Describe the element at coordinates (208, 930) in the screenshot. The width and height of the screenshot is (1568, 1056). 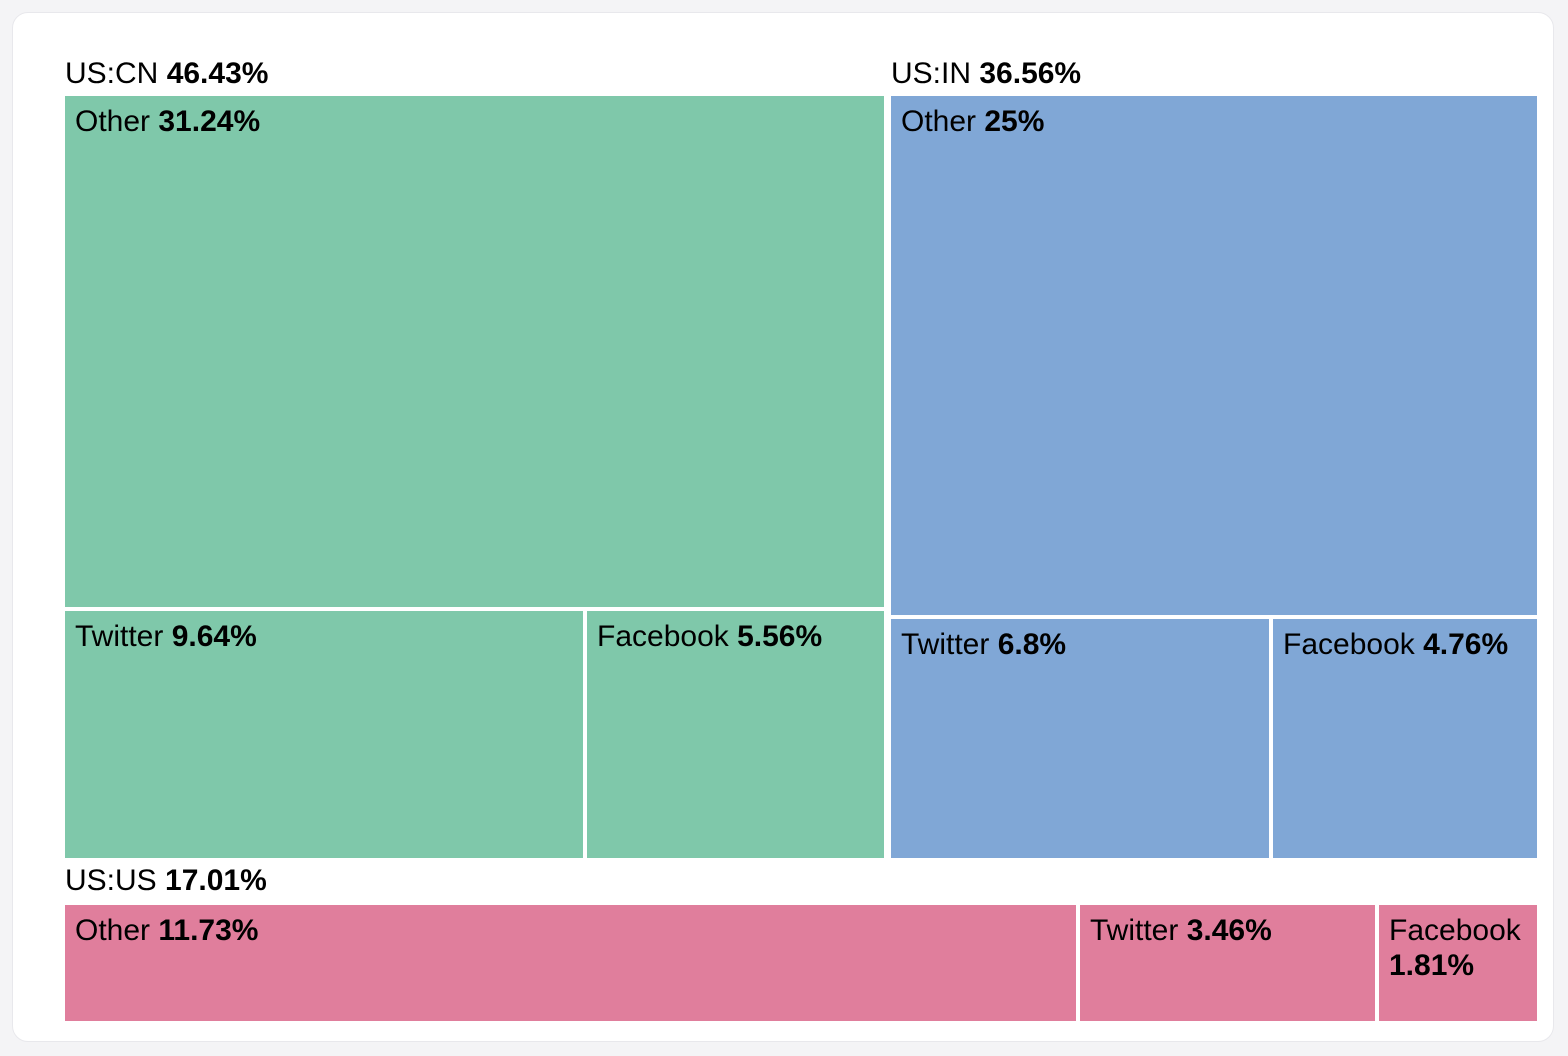
I see `cell-value: 11.73%` at that location.